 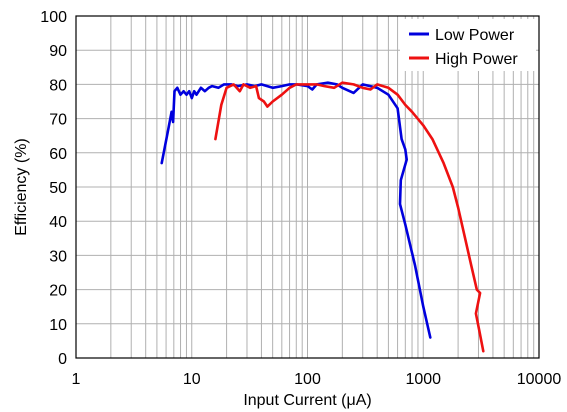 I want to click on y-tick-label: 0, so click(x=62, y=359).